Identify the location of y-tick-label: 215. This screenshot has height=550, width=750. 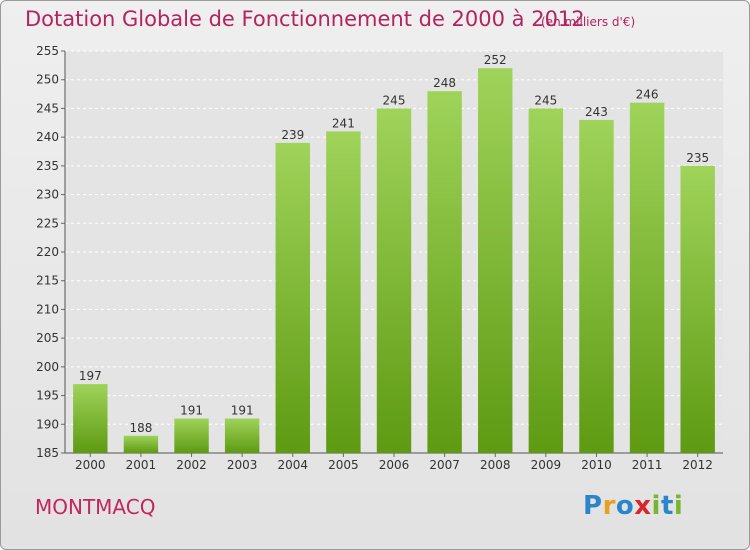
(47, 281).